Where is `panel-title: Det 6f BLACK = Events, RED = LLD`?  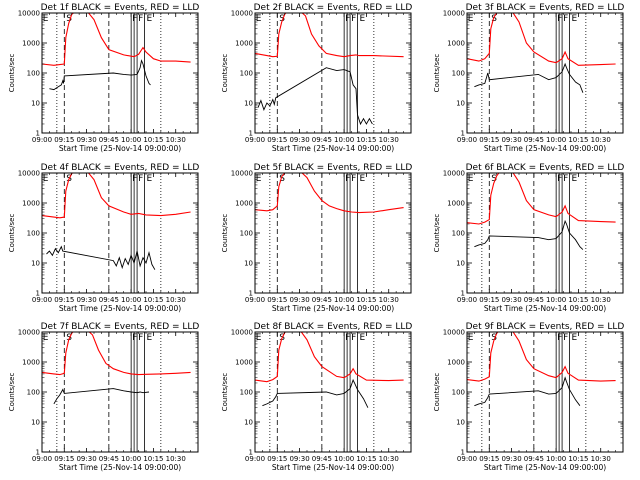 panel-title: Det 6f BLACK = Events, RED = LLD is located at coordinates (545, 168).